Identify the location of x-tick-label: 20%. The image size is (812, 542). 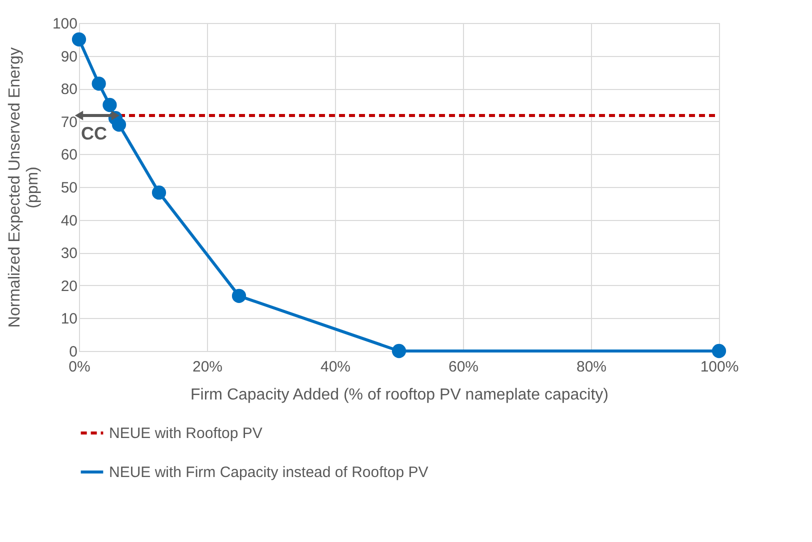
(207, 367).